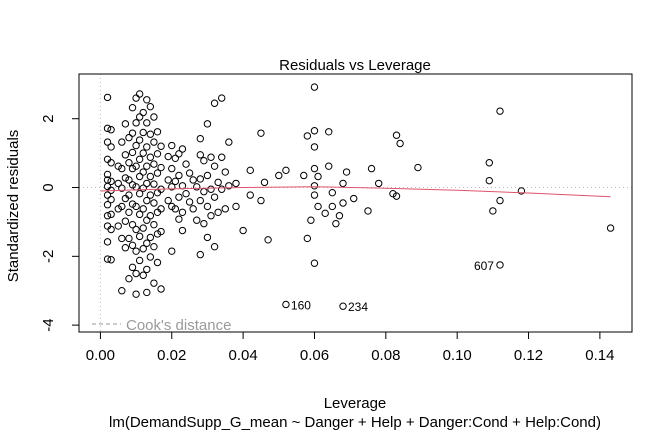 The width and height of the screenshot is (672, 432). Describe the element at coordinates (392, 286) in the screenshot. I see `point-labels: 160 234 607` at that location.